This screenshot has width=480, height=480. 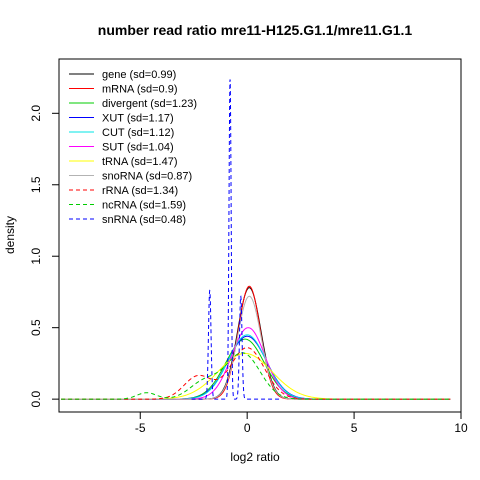 I want to click on x-tick-label: 5, so click(x=354, y=428).